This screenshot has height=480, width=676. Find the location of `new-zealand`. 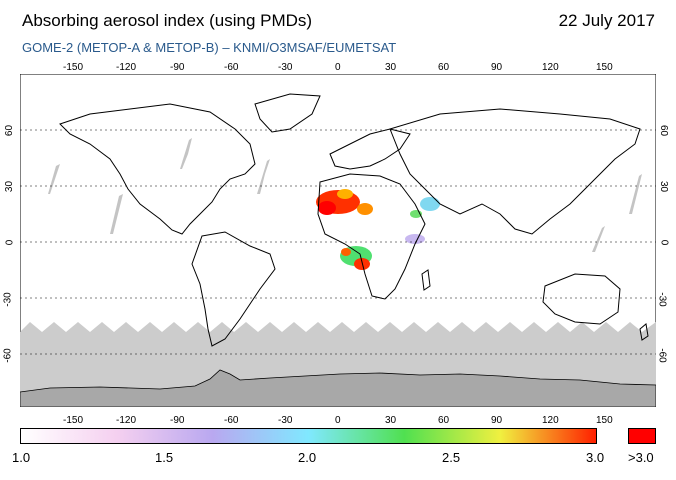

new-zealand is located at coordinates (644, 332).